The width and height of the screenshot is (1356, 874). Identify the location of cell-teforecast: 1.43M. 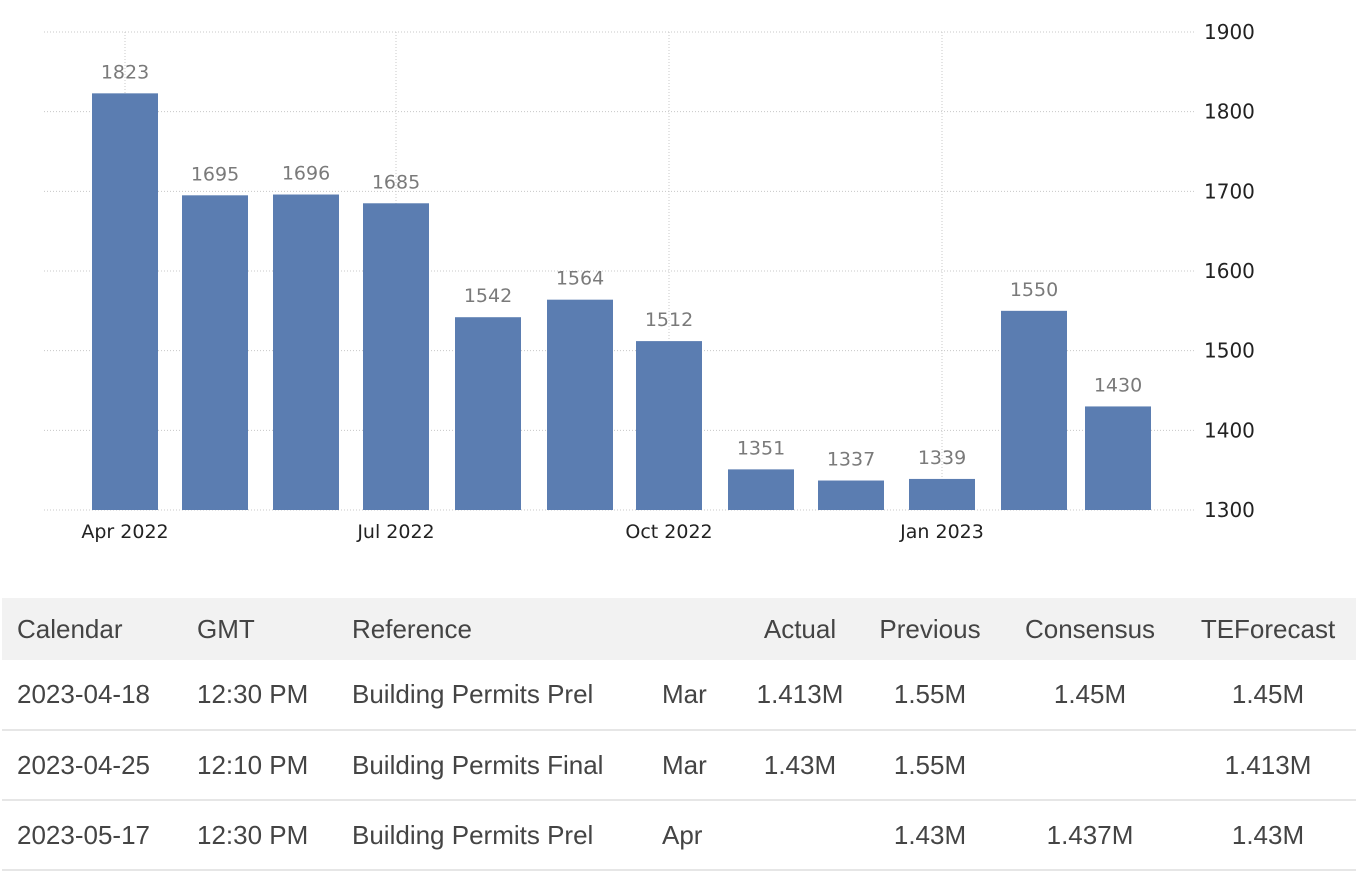
(1268, 834).